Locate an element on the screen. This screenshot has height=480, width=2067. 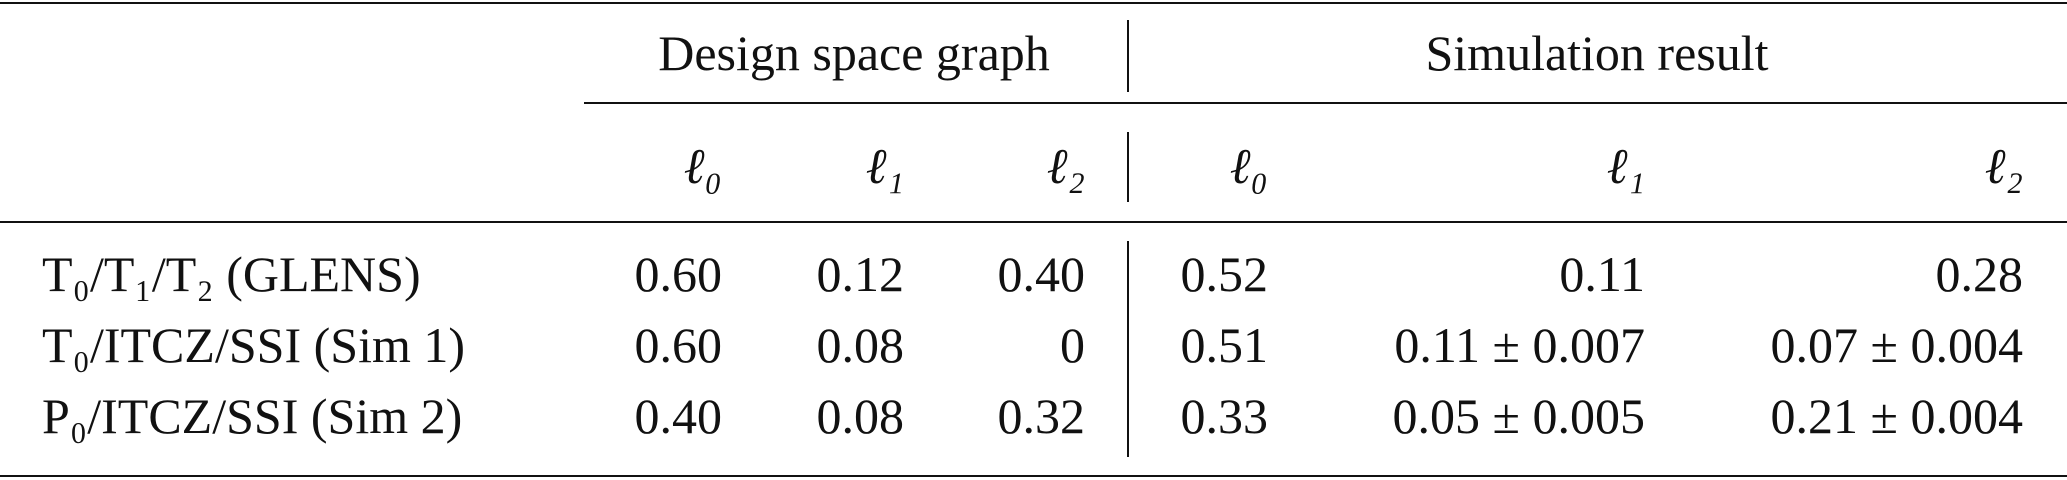
cell: 0.32 is located at coordinates (1041, 416).